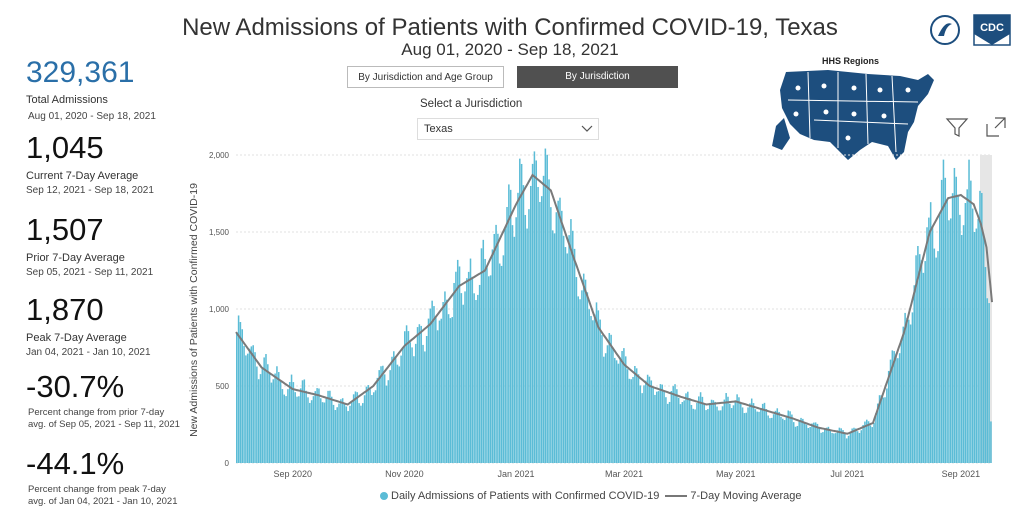  Describe the element at coordinates (508, 129) in the screenshot. I see `jurisdiction-select: Texas` at that location.